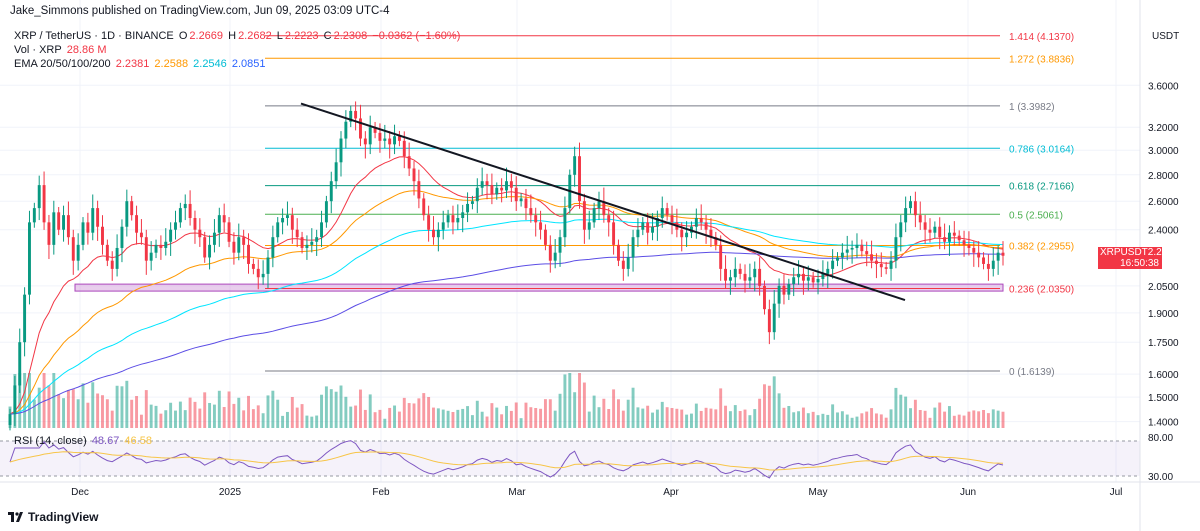 The image size is (1200, 531). I want to click on rsi-pane: 80.00 30.00, so click(586, 458).